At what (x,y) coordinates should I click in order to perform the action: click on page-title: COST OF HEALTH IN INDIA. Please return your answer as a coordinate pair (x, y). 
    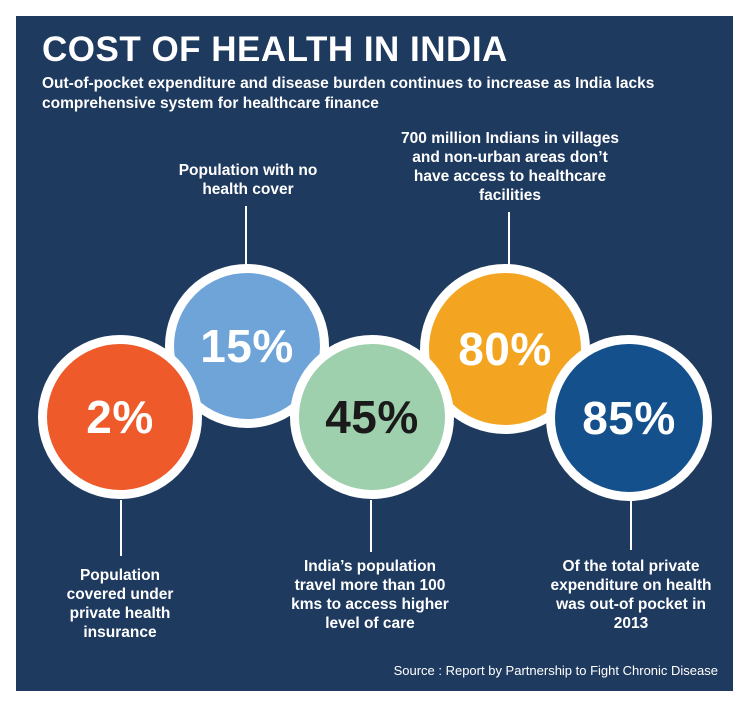
    Looking at the image, I should click on (275, 49).